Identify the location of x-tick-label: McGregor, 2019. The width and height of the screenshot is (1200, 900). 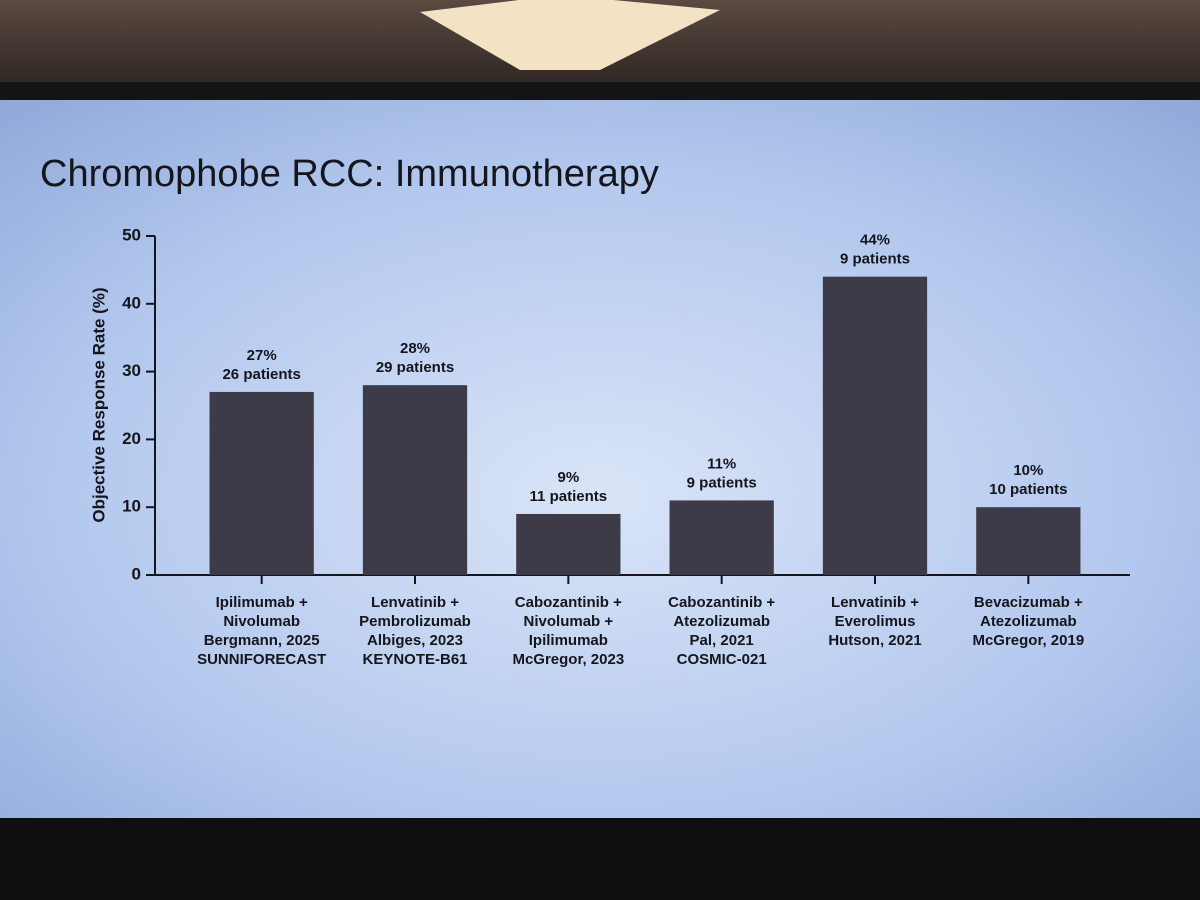
(1028, 640).